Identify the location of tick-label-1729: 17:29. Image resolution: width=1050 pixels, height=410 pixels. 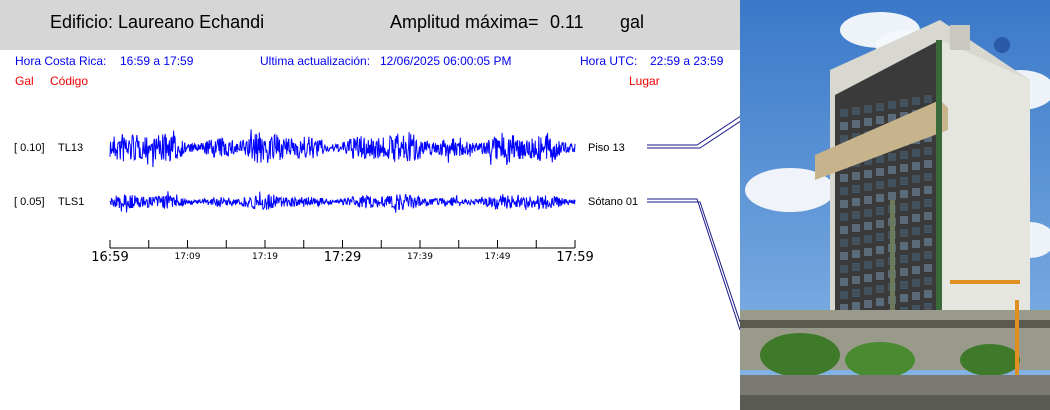
(342, 257).